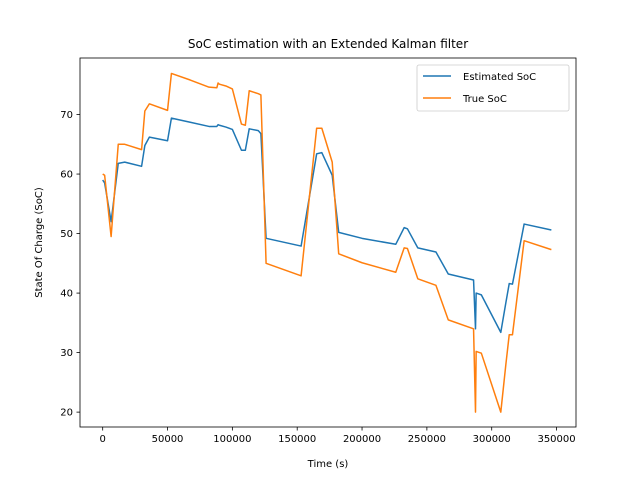 This screenshot has height=480, width=640. Describe the element at coordinates (66, 294) in the screenshot. I see `y-tick-label: 40` at that location.